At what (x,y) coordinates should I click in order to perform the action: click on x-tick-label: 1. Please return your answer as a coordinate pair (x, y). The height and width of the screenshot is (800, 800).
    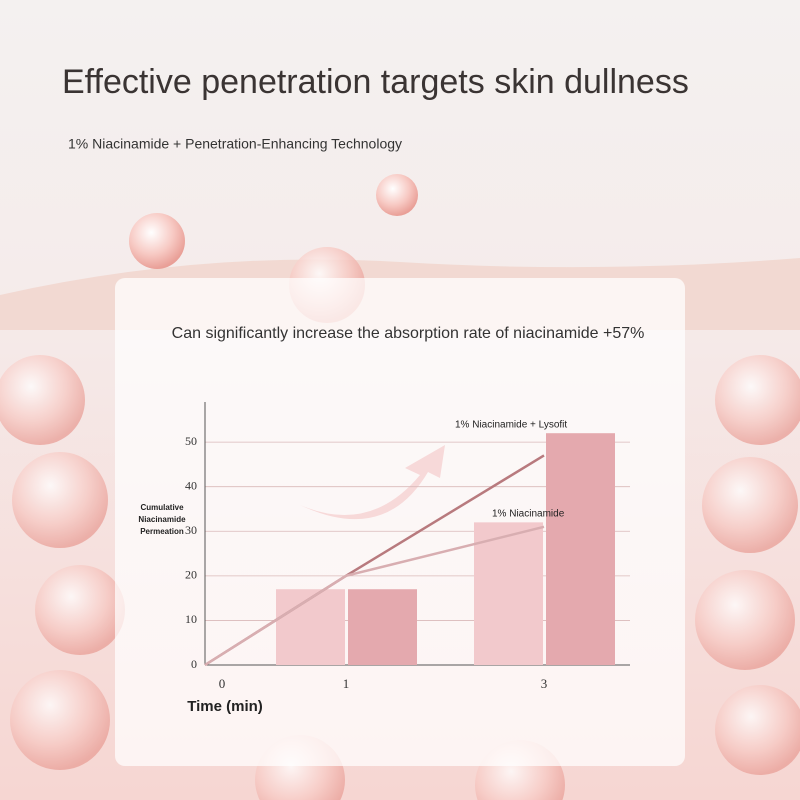
    Looking at the image, I should click on (346, 683).